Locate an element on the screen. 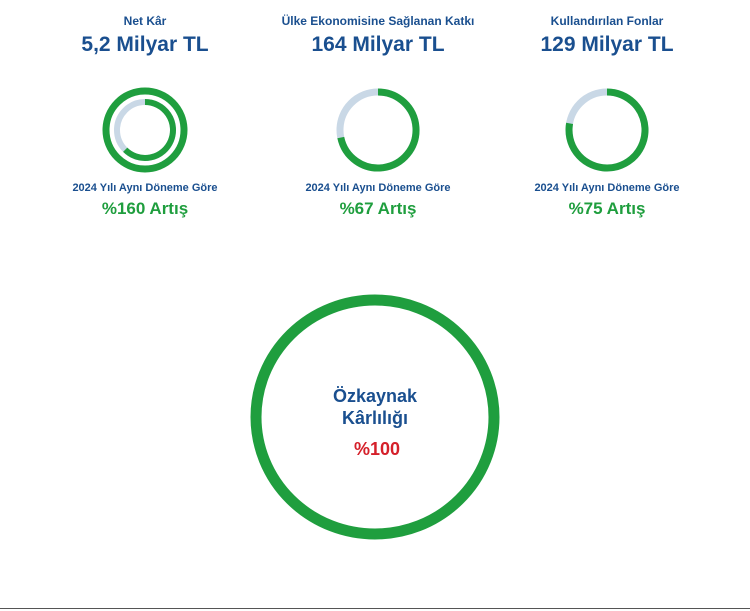 This screenshot has width=750, height=611. donut-chart-net-profit is located at coordinates (145, 130).